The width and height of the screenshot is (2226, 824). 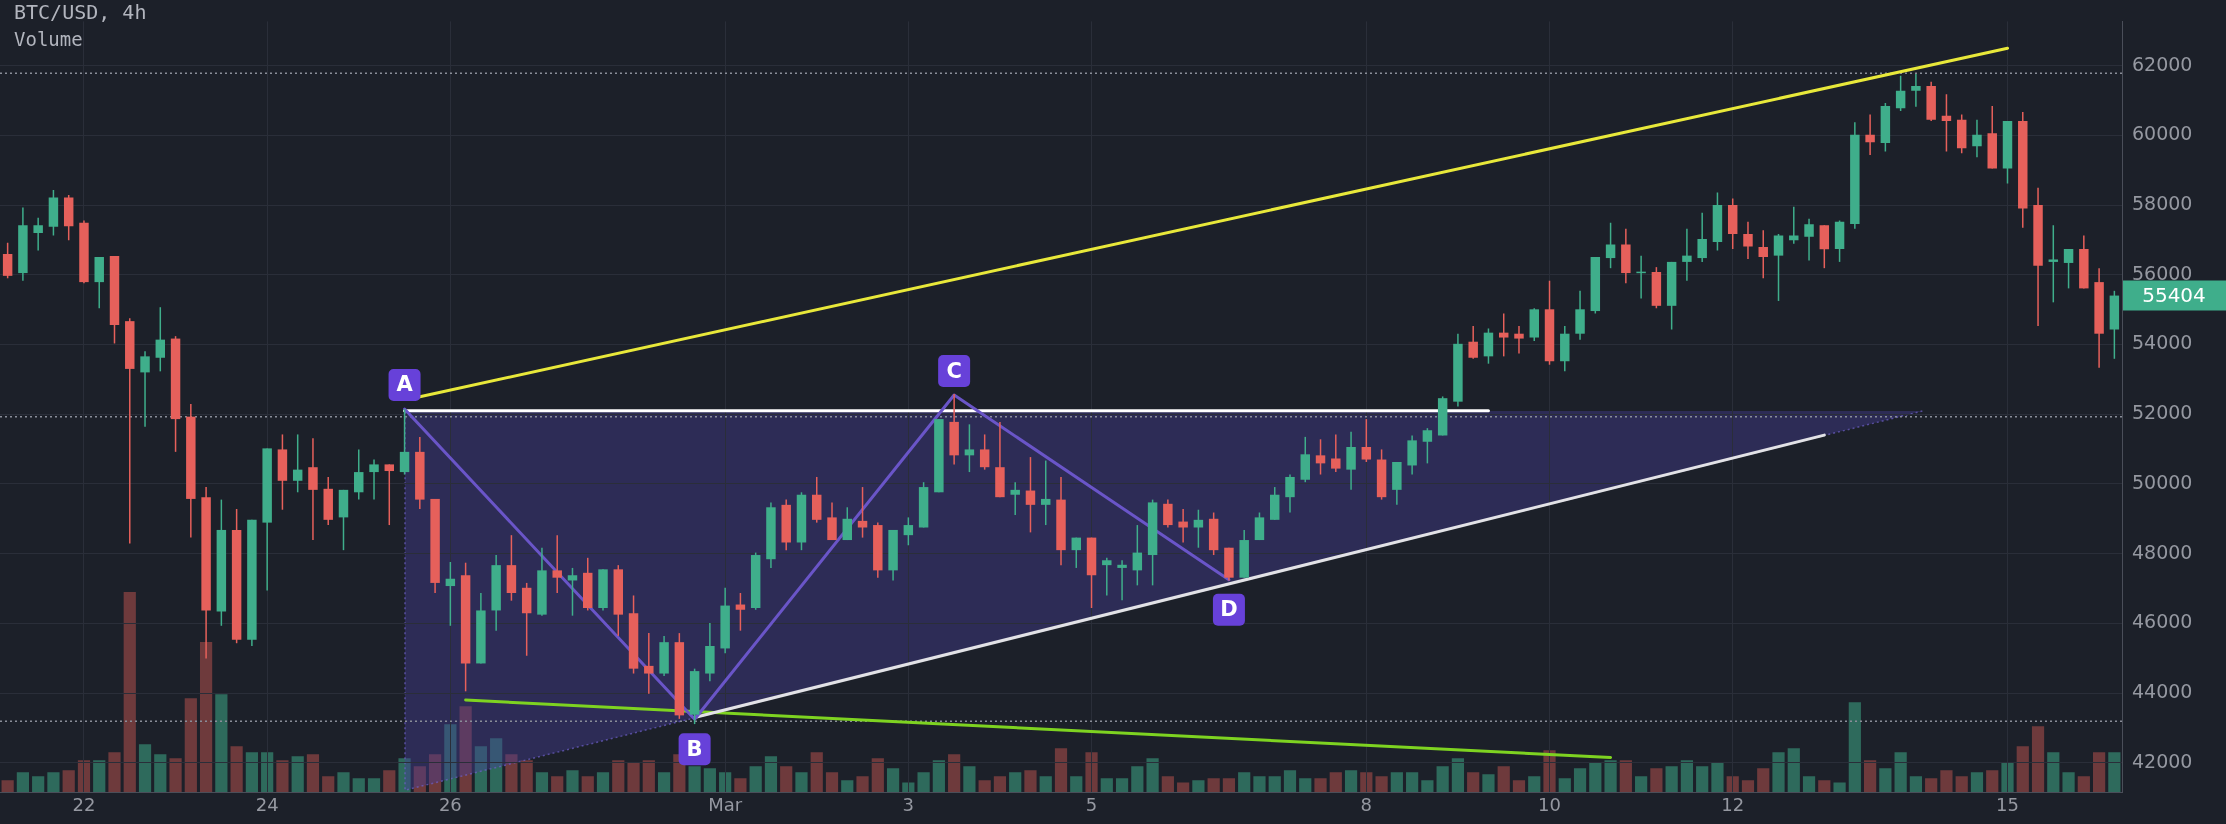 What do you see at coordinates (2162, 760) in the screenshot?
I see `y-tick-label: 42000` at bounding box center [2162, 760].